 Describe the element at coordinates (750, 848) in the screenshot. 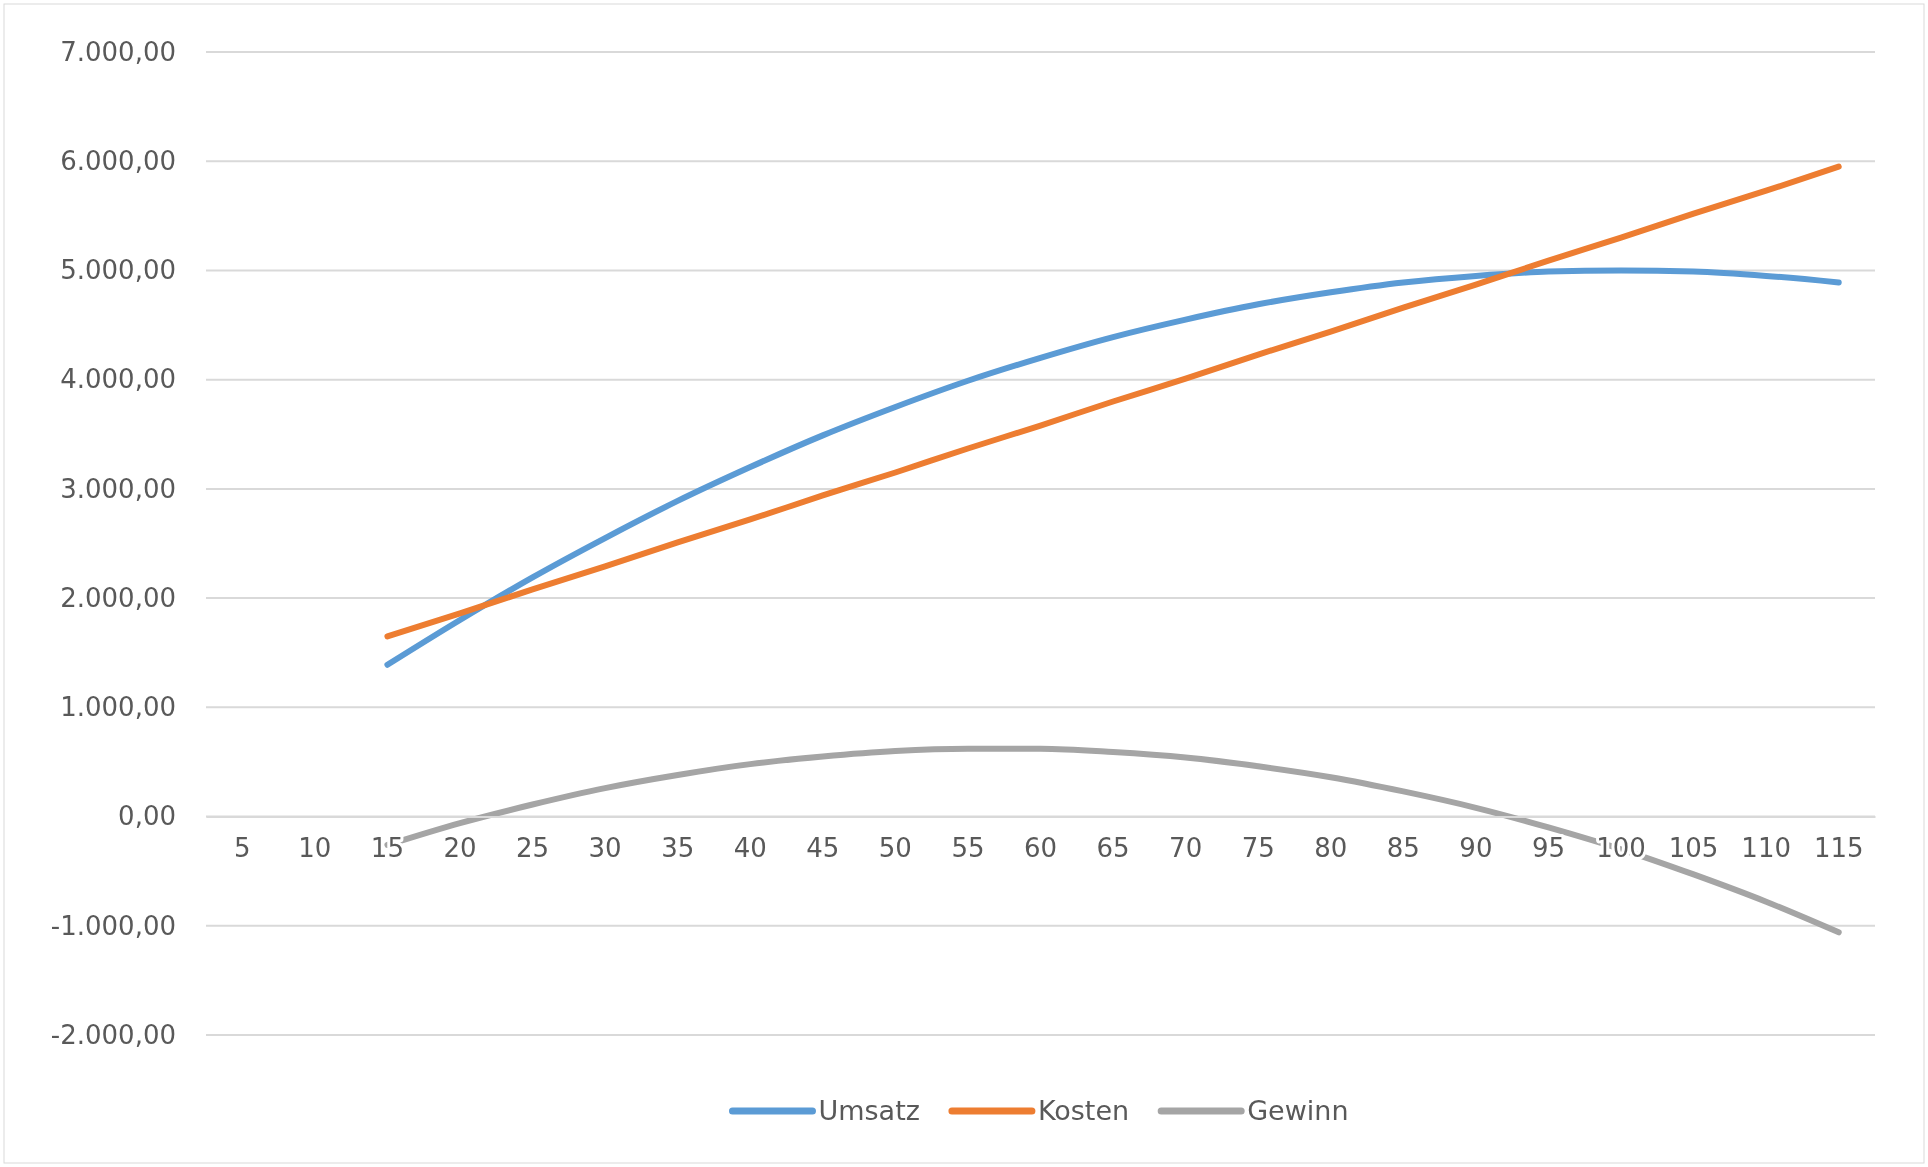

I see `x-tick-label: 40` at that location.